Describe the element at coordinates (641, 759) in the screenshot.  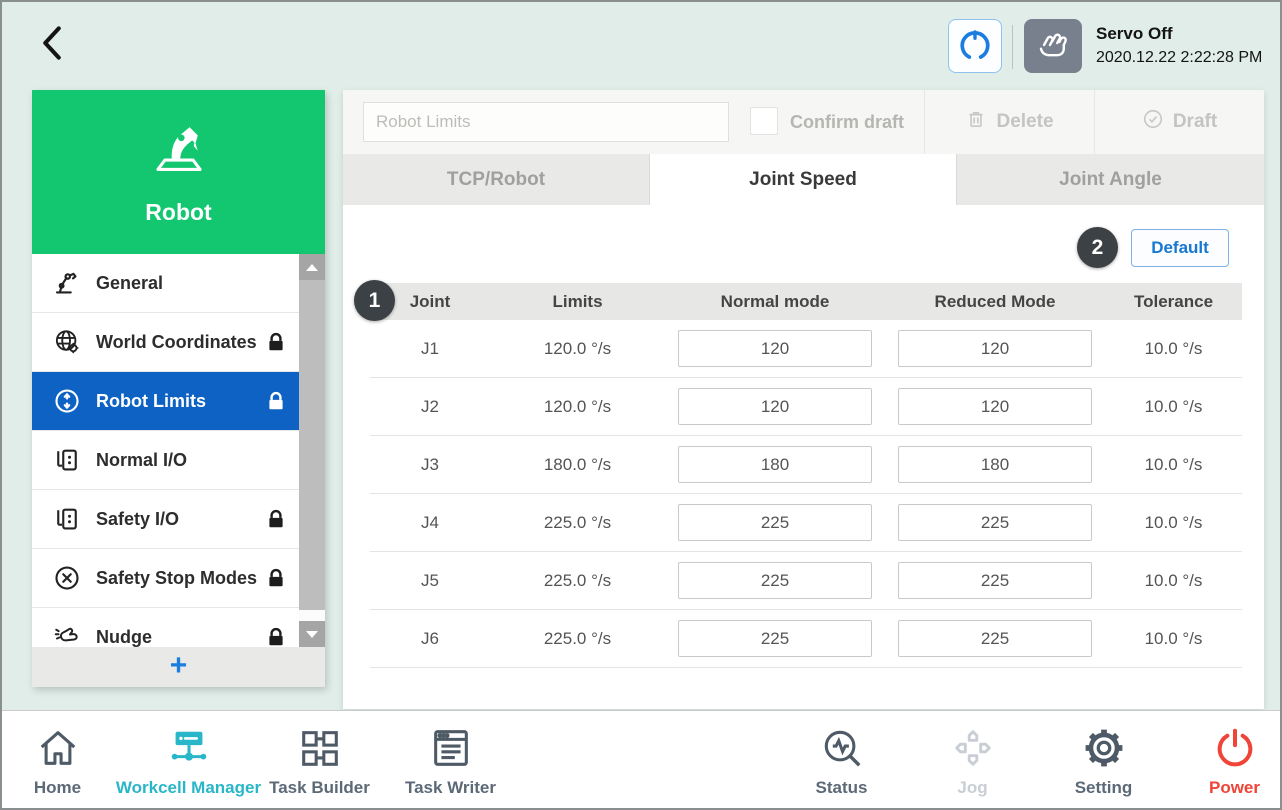
I see `bottom-navigation: Home Workcell Manager` at that location.